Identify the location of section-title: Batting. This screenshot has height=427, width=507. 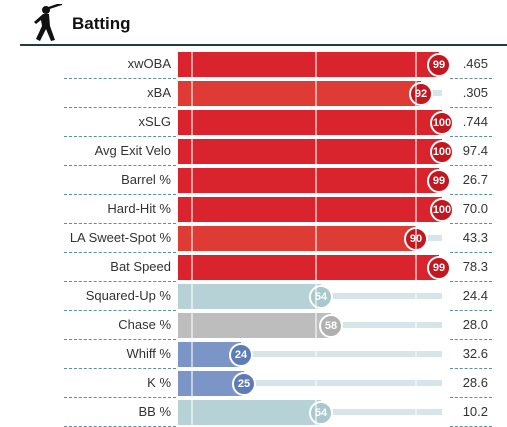
(101, 23).